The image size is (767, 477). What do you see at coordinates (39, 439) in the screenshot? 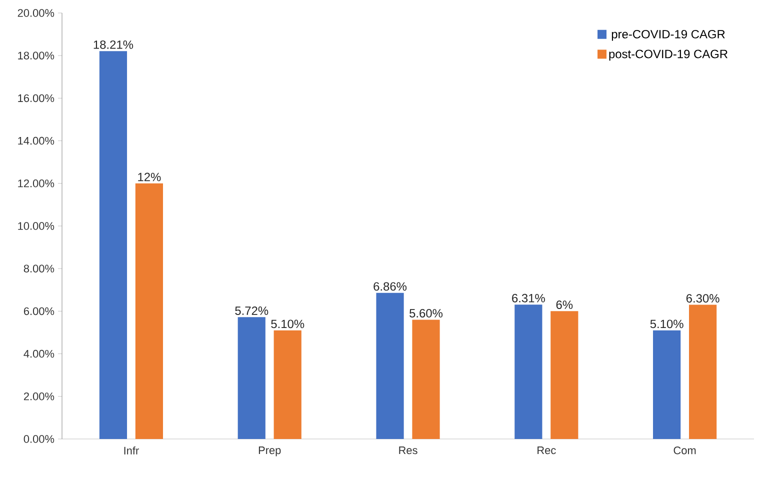
I see `y-tick-label: 0.00%` at bounding box center [39, 439].